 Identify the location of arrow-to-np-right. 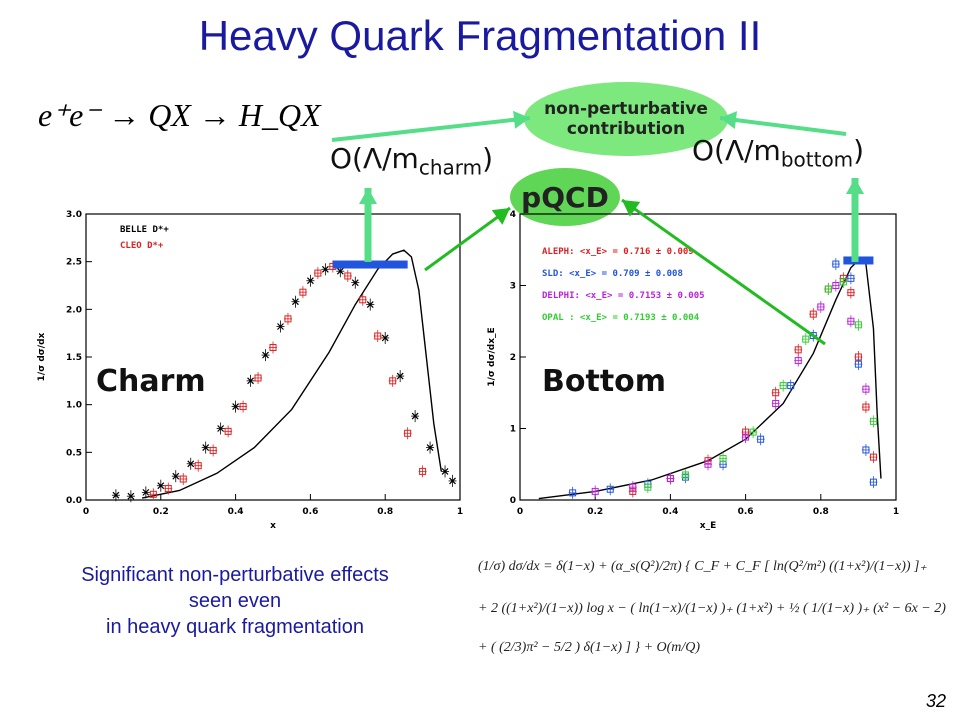
(783, 126).